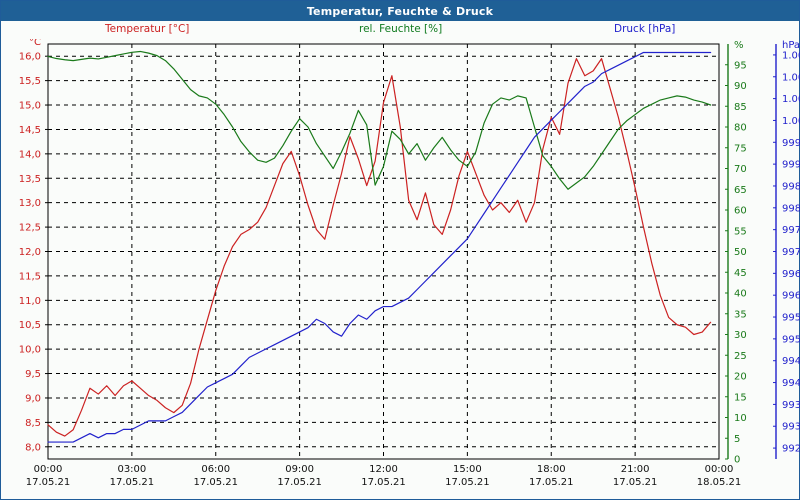 The height and width of the screenshot is (500, 800). What do you see at coordinates (147, 29) in the screenshot?
I see `legend-item-temperature: Temperatur [°C]` at bounding box center [147, 29].